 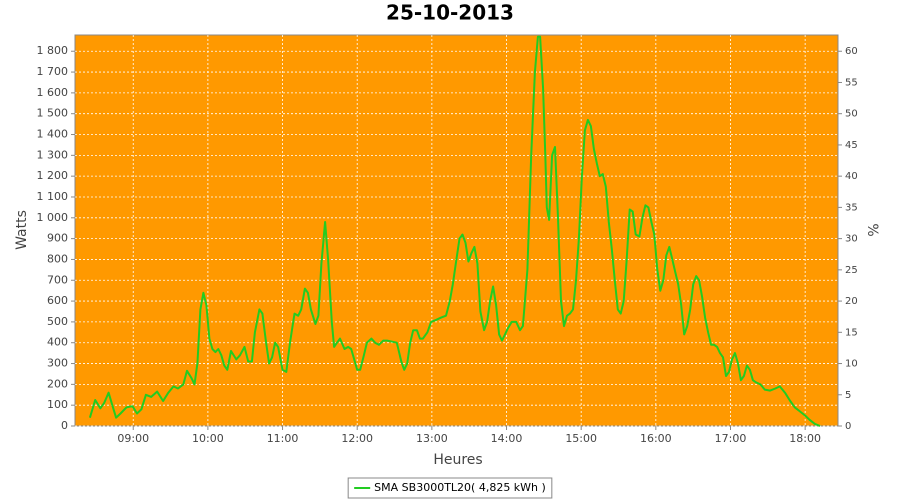 I want to click on y-tick-label: 1 200, so click(x=53, y=175).